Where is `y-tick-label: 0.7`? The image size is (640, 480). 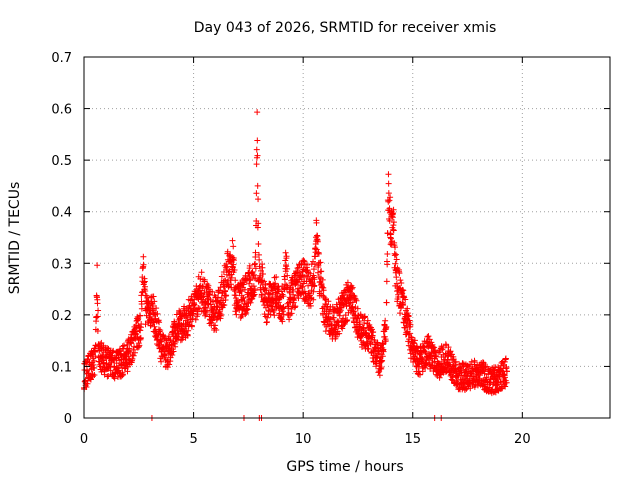
y-tick-label: 0.7 is located at coordinates (61, 58).